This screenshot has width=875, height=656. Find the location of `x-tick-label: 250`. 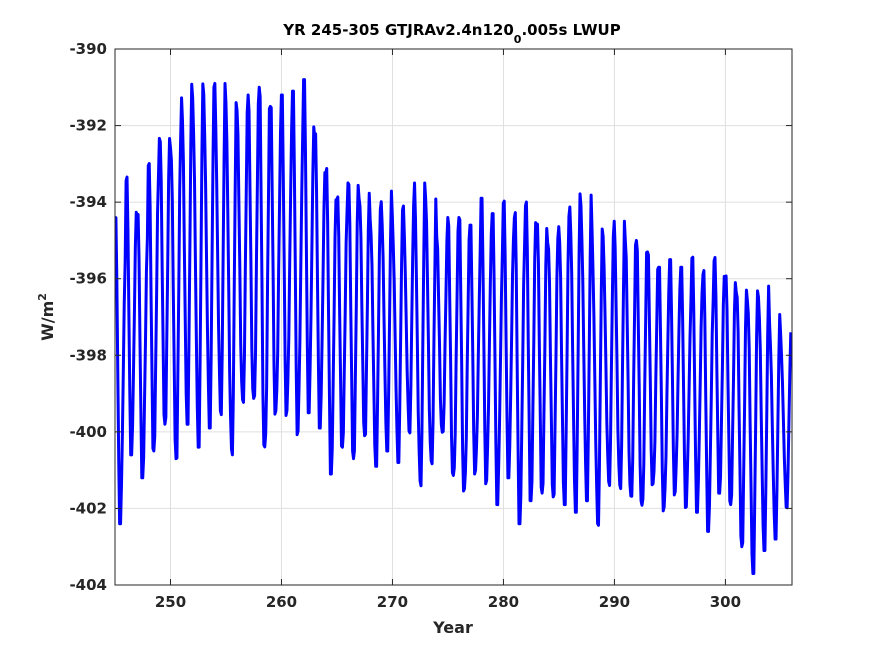

x-tick-label: 250 is located at coordinates (170, 602).